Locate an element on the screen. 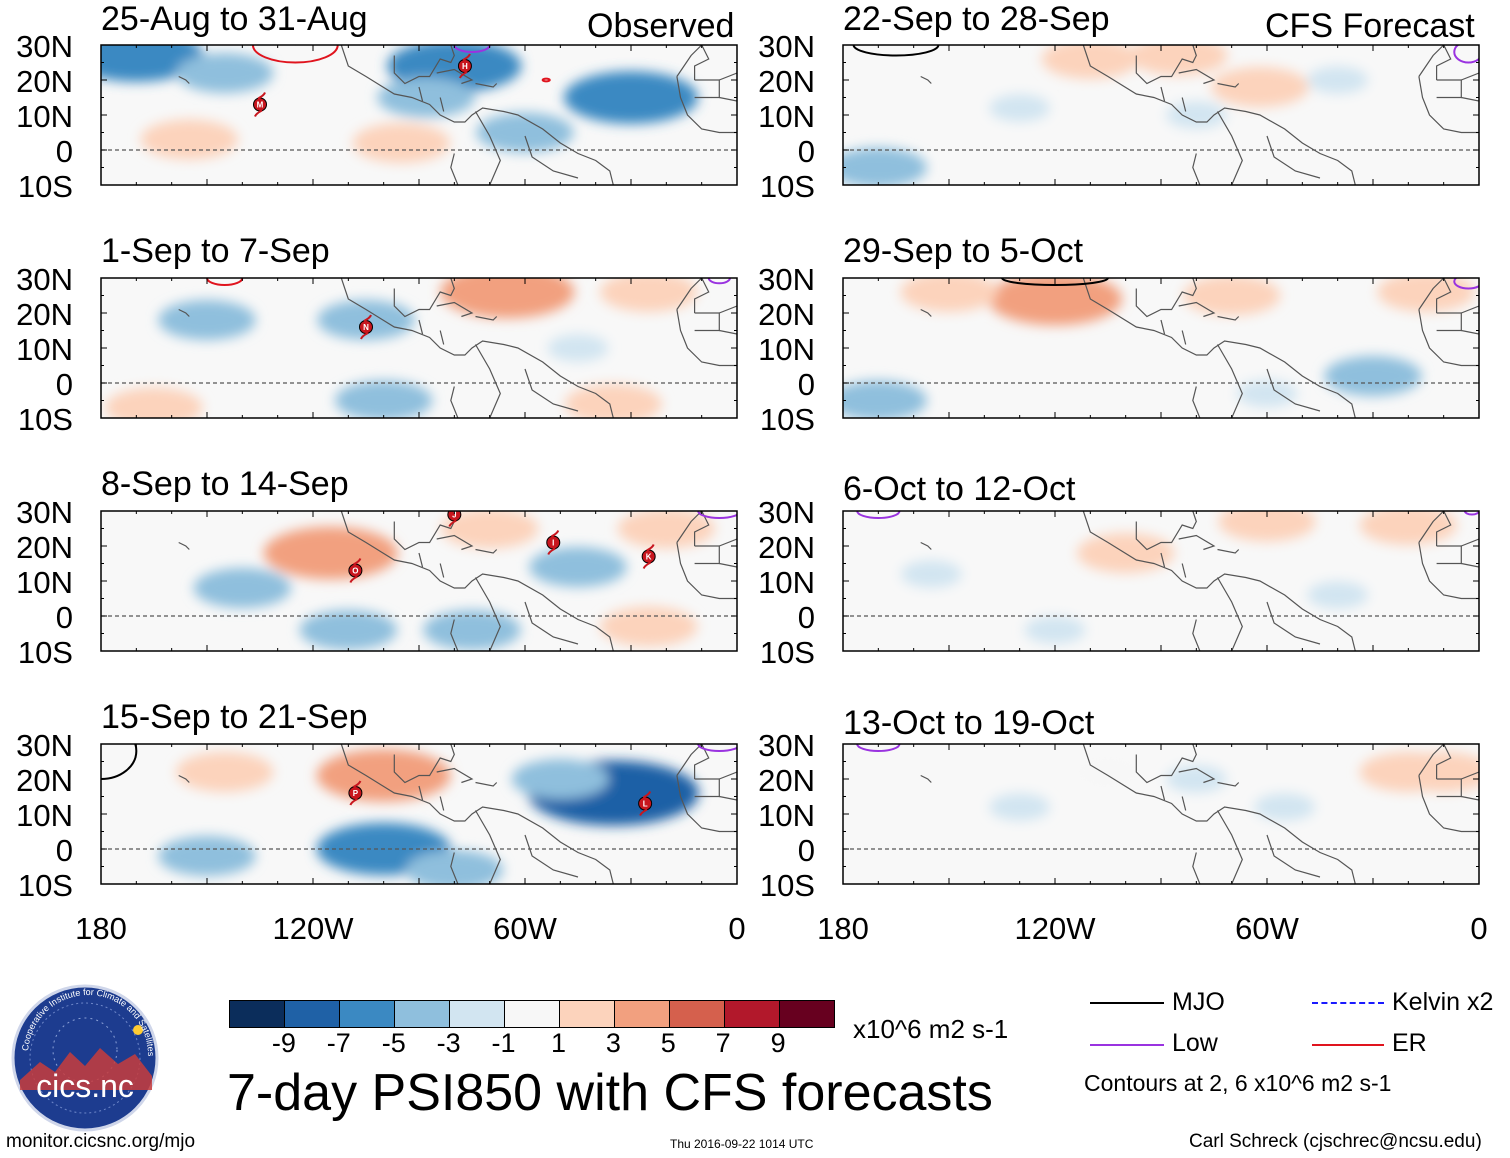 This screenshot has width=1510, height=1158. colorbar-tick-label: 5 is located at coordinates (668, 1043).